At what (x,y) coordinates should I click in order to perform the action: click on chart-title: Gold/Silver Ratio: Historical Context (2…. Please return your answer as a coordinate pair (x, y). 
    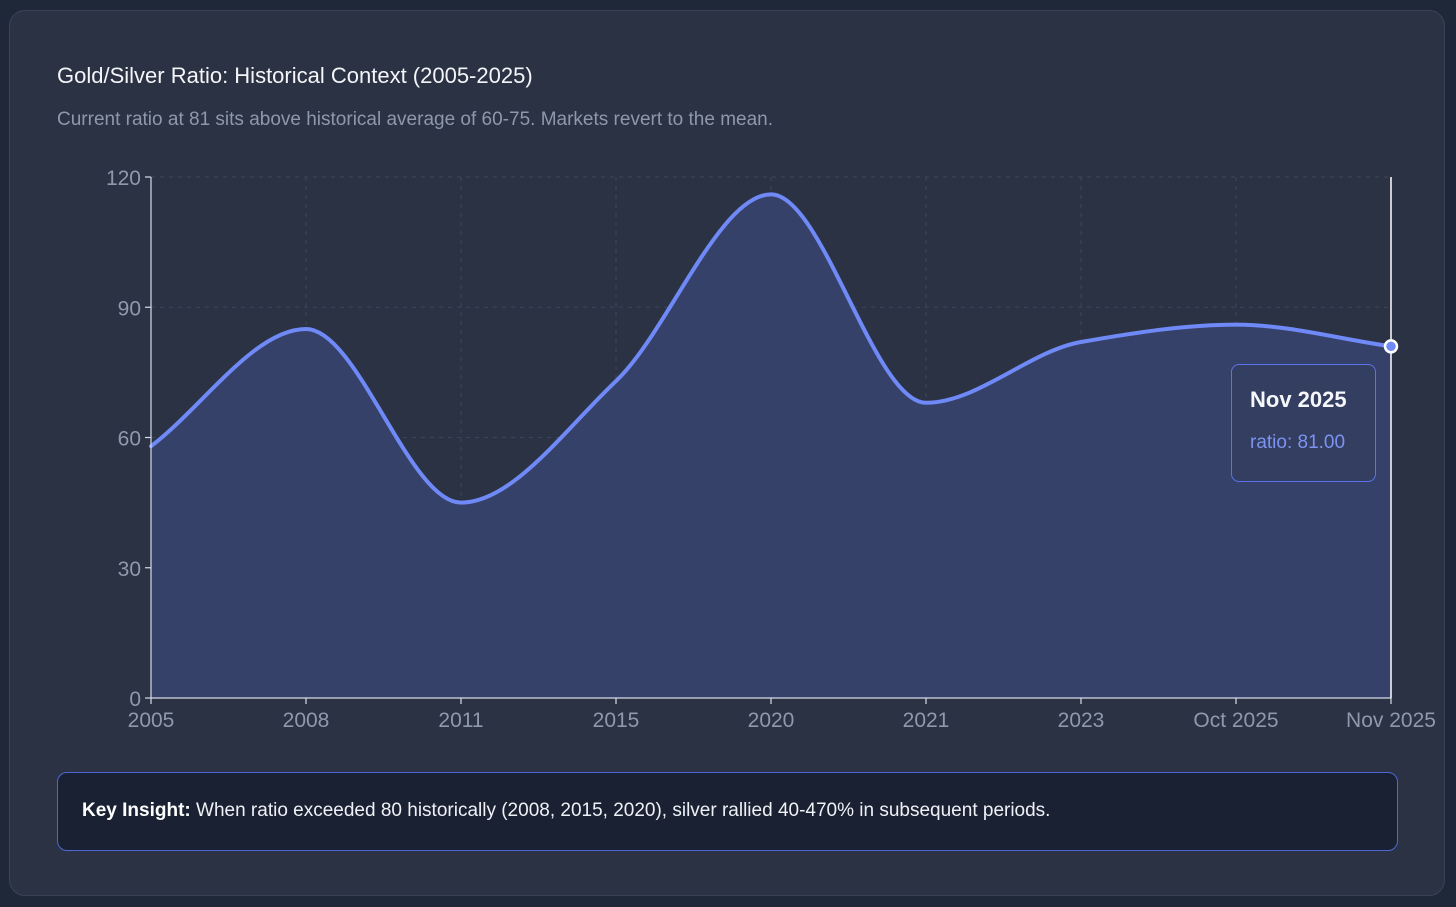
    Looking at the image, I should click on (295, 75).